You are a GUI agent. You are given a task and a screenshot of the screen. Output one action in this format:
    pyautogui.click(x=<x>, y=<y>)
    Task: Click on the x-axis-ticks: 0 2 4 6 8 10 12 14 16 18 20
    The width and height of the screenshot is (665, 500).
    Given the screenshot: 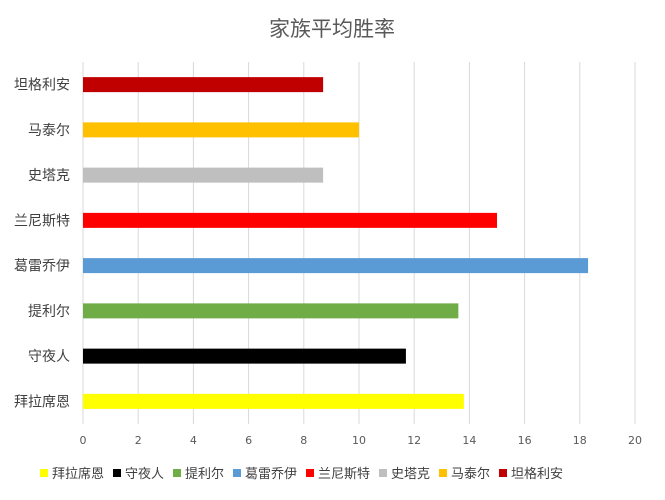 What is the action you would take?
    pyautogui.click(x=361, y=440)
    